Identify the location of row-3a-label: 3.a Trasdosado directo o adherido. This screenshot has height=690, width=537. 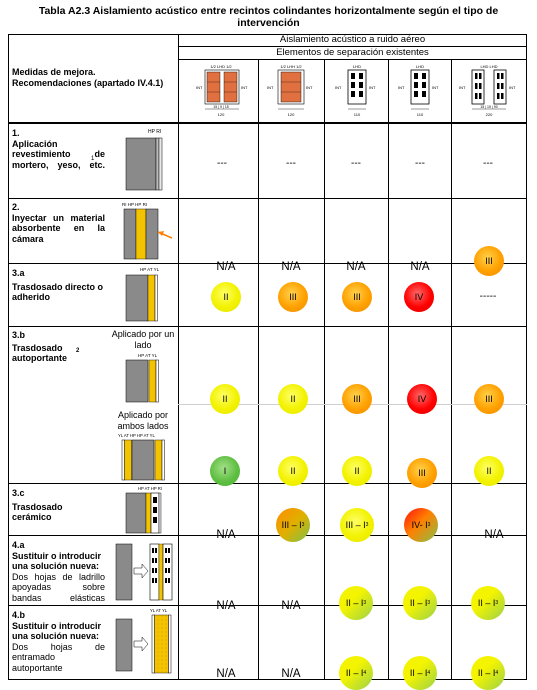
(58, 285).